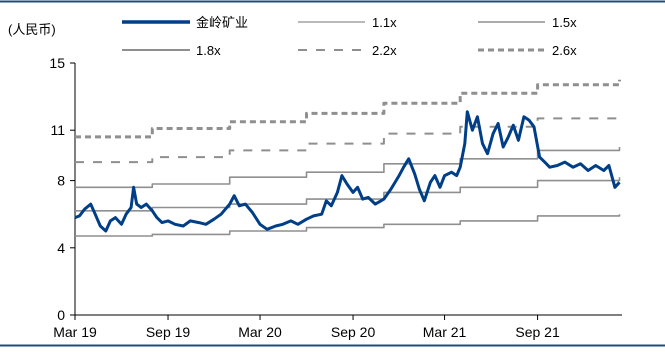 Image resolution: width=665 pixels, height=352 pixels. I want to click on legend-label-1-5x: 1.5x, so click(564, 22).